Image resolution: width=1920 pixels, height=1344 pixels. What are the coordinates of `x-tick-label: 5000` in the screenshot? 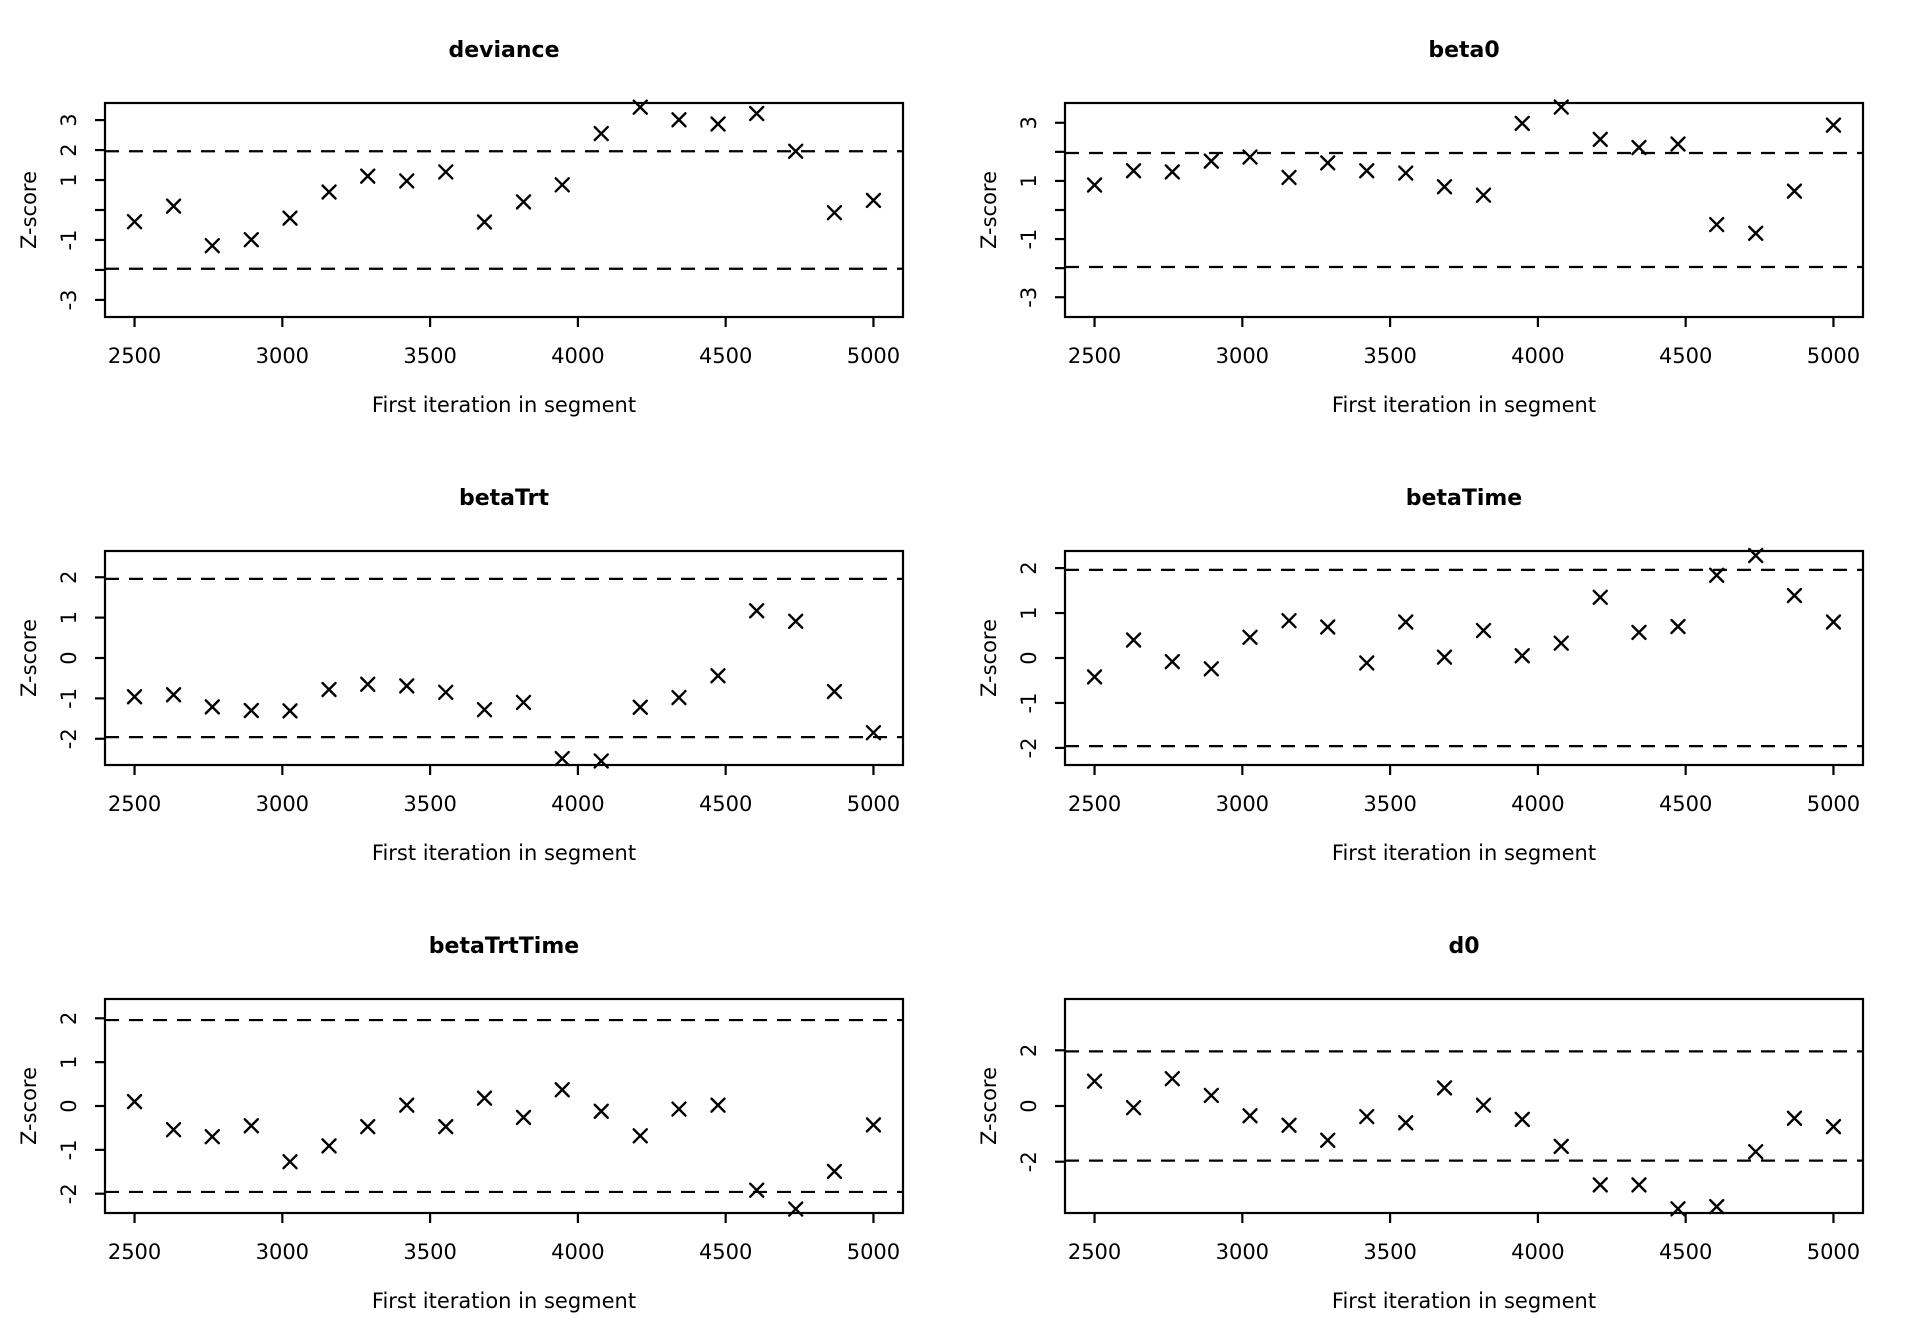 It's located at (1833, 804).